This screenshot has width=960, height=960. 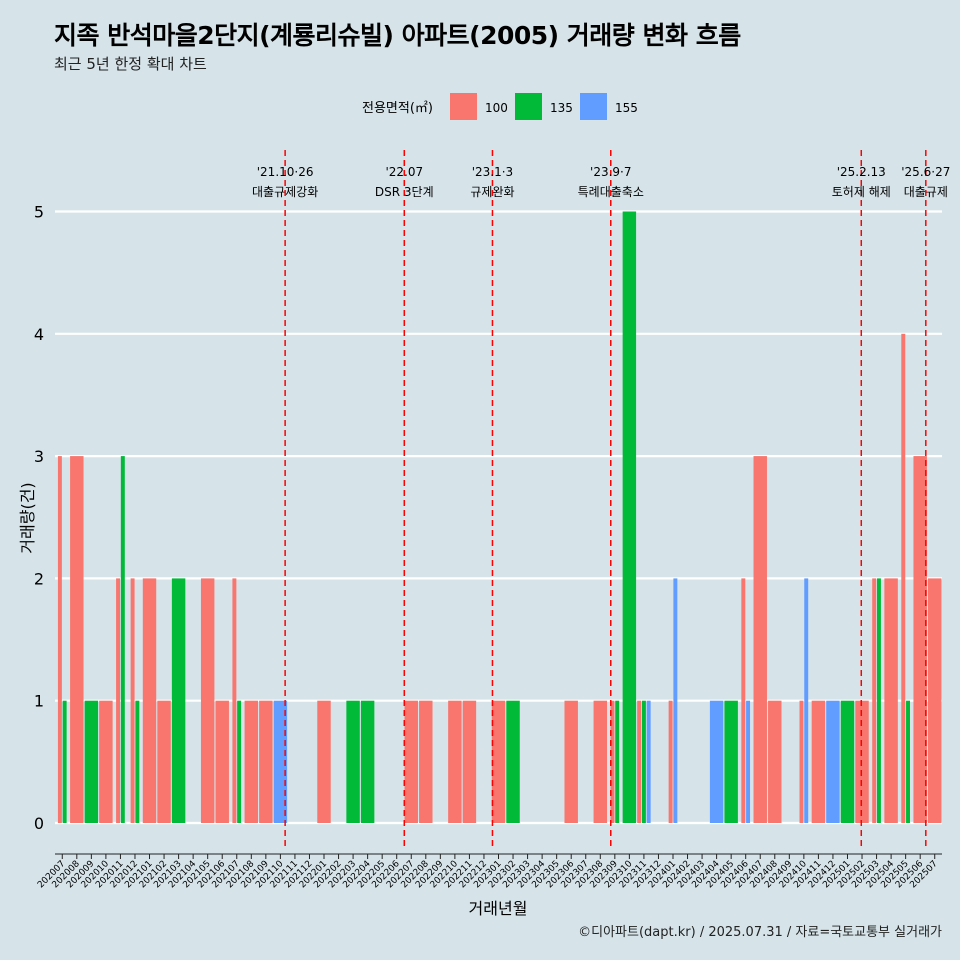 I want to click on event-date-label: '22.07, so click(x=404, y=172).